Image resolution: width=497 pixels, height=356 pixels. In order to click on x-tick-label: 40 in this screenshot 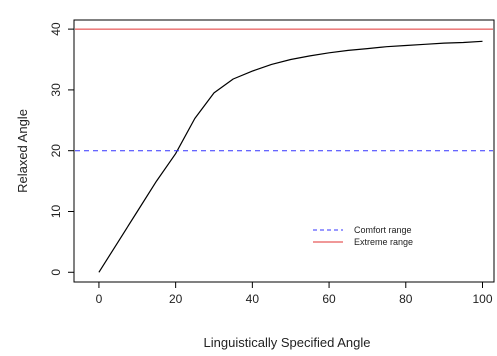, I will do `click(253, 299)`.